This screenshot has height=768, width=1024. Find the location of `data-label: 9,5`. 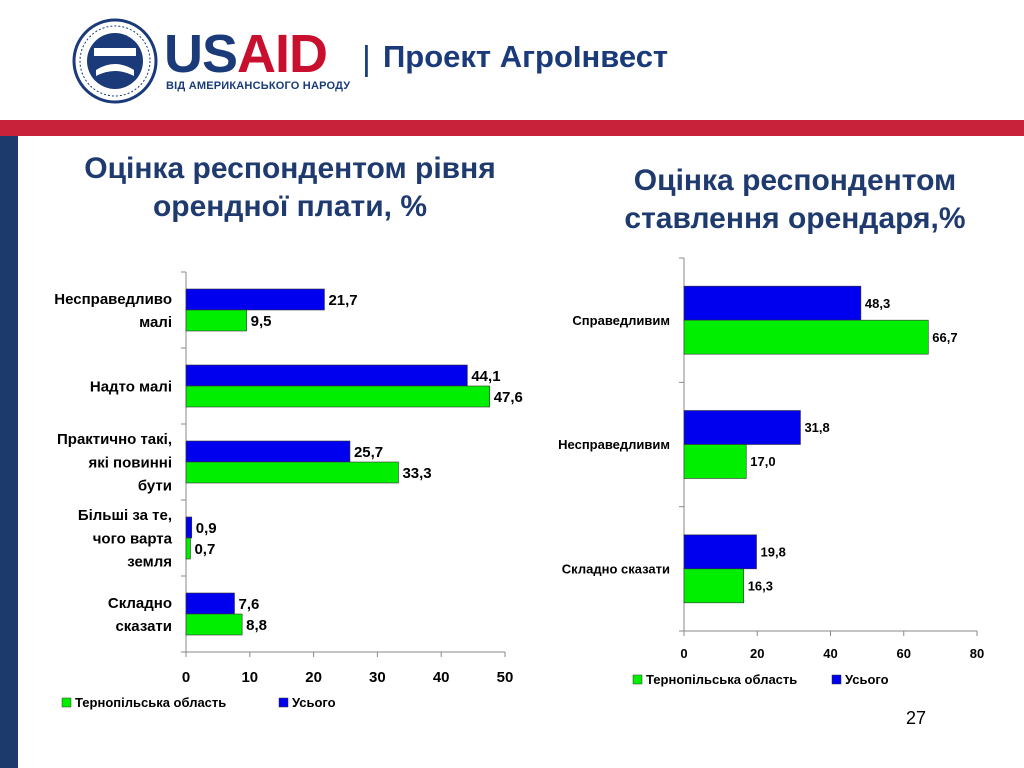

data-label: 9,5 is located at coordinates (261, 321).